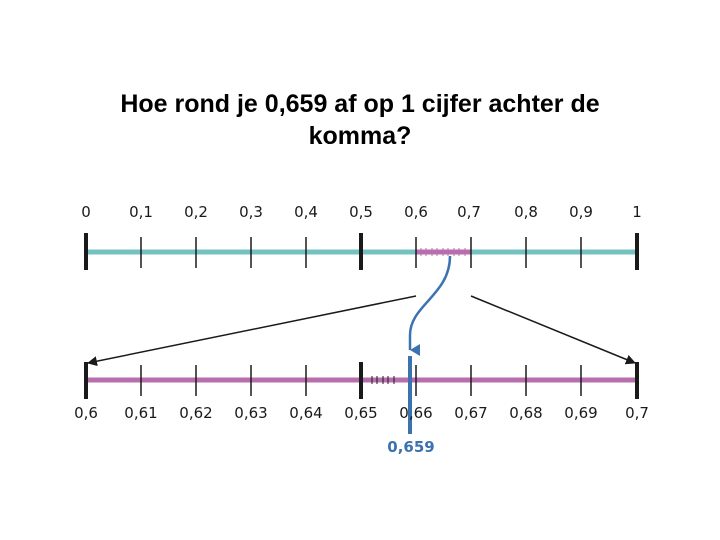 Image resolution: width=720 pixels, height=540 pixels. I want to click on bottom-tick-label: 0,66, so click(415, 413).